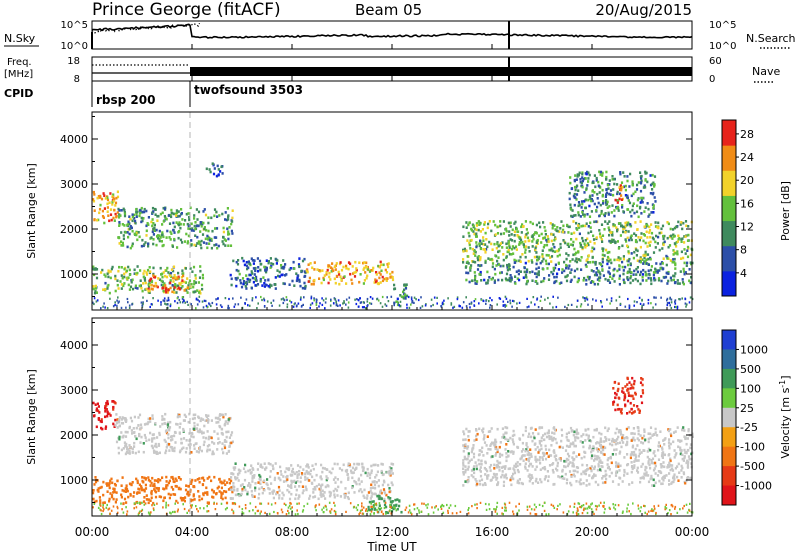 The image size is (800, 554). Describe the element at coordinates (766, 71) in the screenshot. I see `nave-right-label: Nave` at that location.